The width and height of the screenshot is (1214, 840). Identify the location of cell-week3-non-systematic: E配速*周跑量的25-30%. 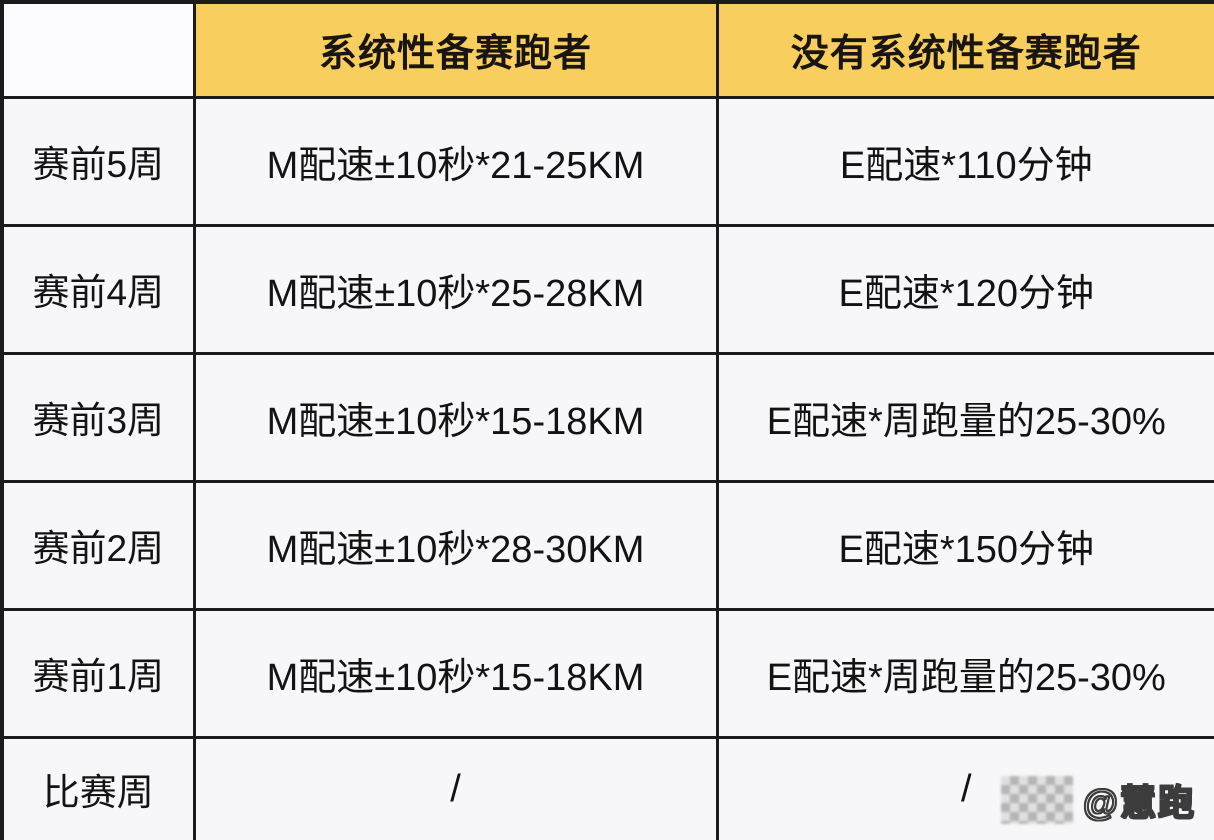
(964, 417).